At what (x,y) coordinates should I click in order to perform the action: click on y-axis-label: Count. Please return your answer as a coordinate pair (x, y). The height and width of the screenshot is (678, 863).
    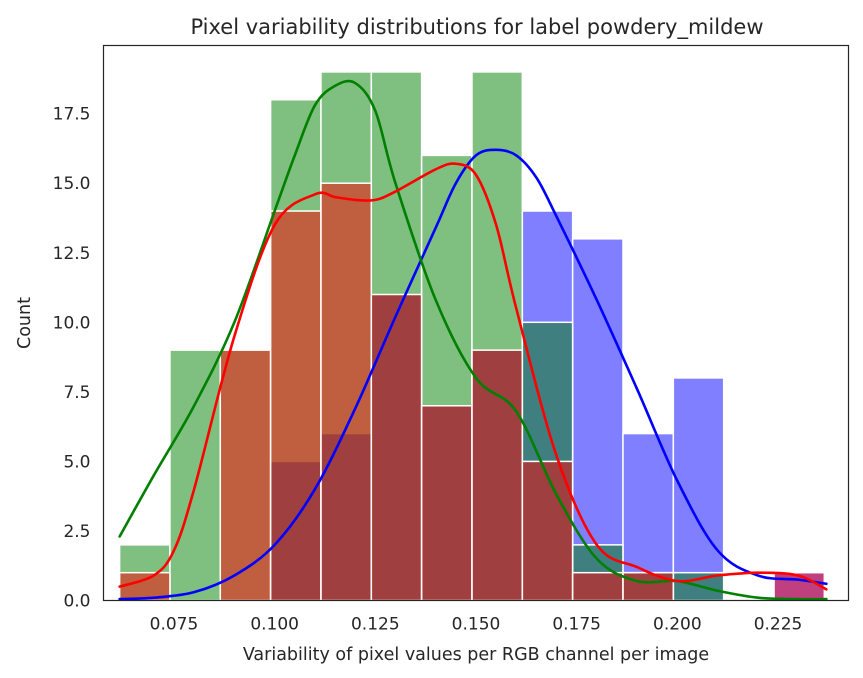
    Looking at the image, I should click on (25, 323).